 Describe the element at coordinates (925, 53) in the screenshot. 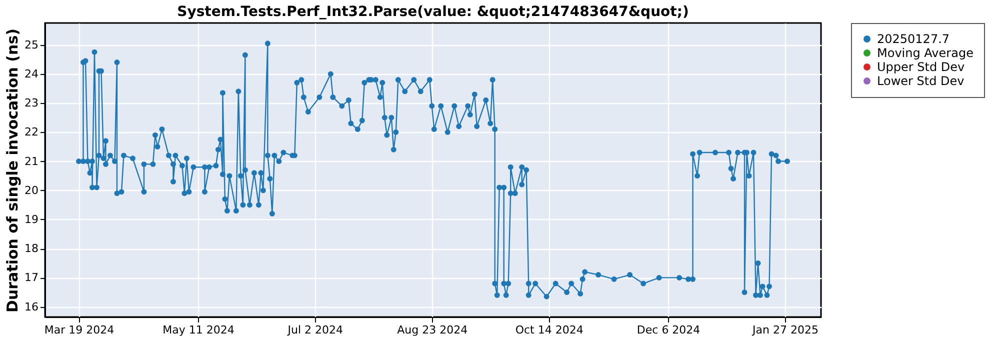

I see `legend-label: Moving Average` at that location.